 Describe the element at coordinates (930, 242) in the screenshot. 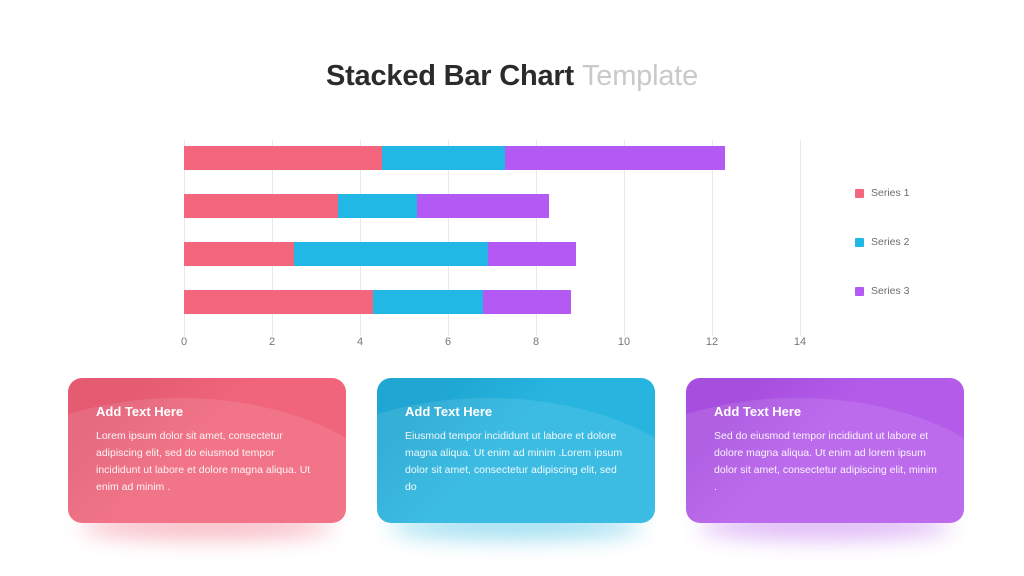

I see `legend-item: Series 2` at that location.